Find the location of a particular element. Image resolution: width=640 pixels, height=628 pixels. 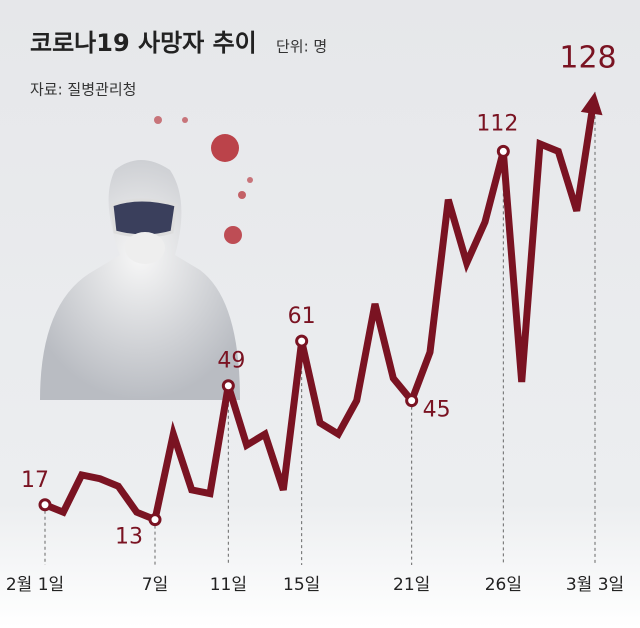

data-label: 49 is located at coordinates (231, 361).